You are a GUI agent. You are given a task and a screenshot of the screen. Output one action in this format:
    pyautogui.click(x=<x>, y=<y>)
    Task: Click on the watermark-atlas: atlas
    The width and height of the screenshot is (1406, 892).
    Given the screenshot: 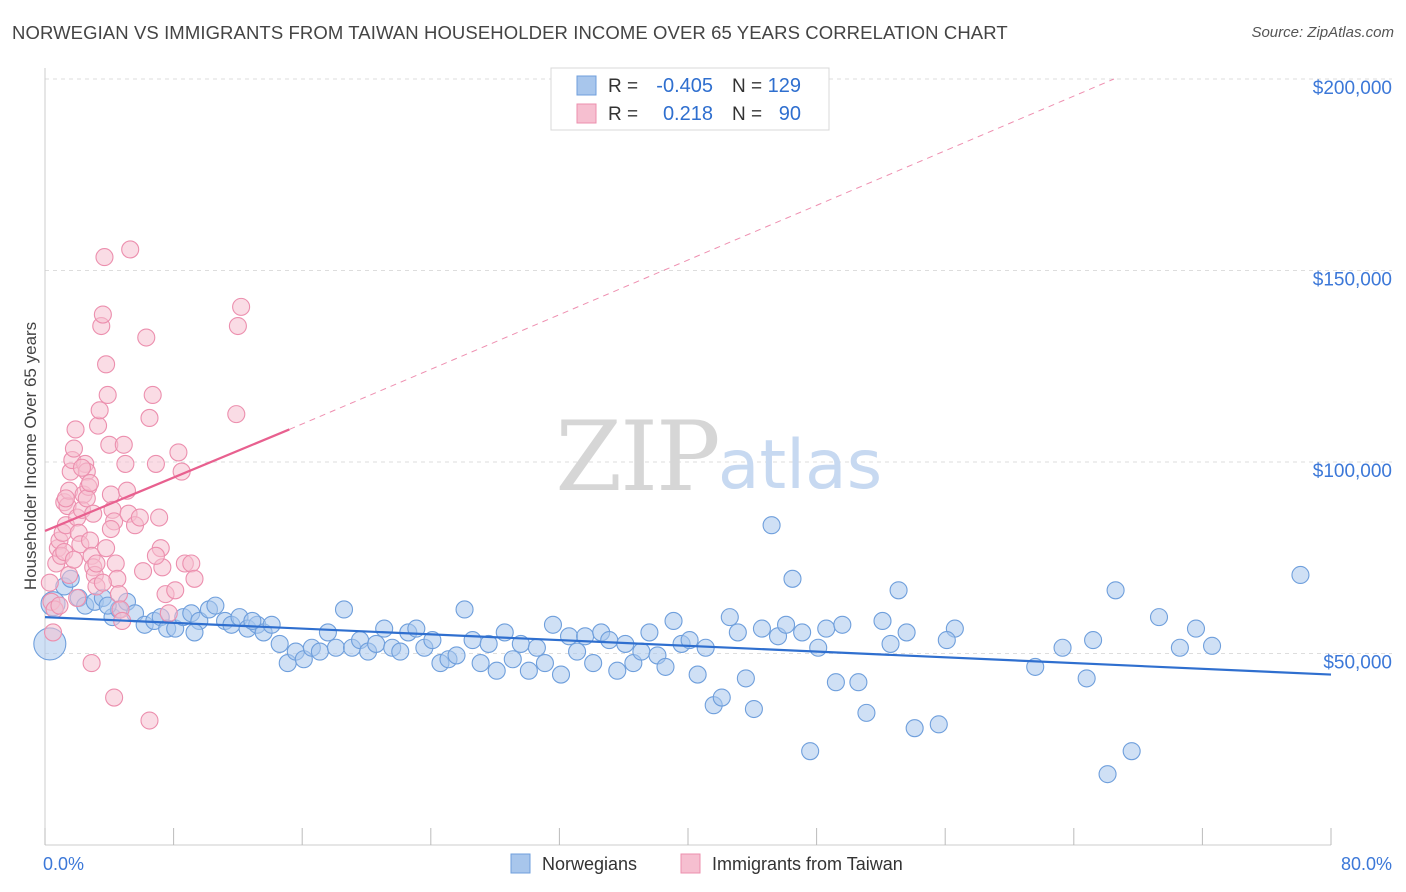 What is the action you would take?
    pyautogui.click(x=800, y=465)
    